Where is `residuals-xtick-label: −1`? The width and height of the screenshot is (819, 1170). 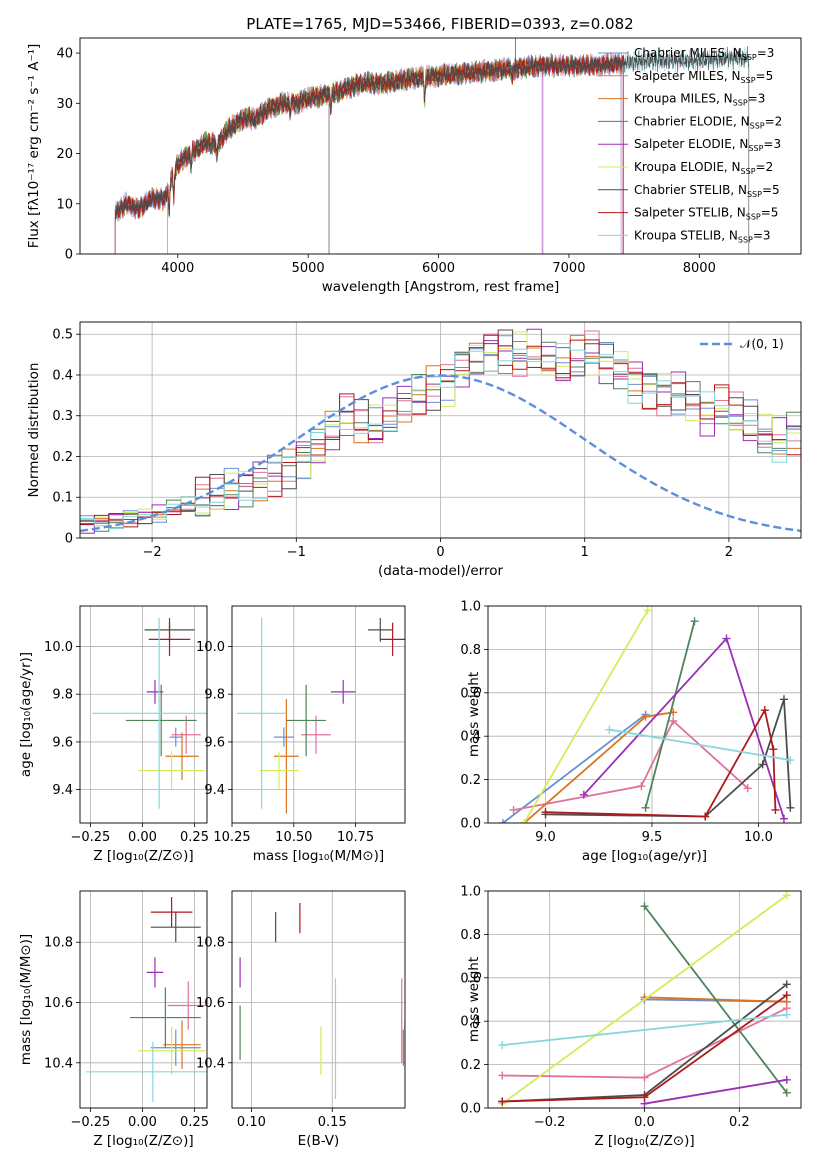
residuals-xtick-label: −1 is located at coordinates (296, 552).